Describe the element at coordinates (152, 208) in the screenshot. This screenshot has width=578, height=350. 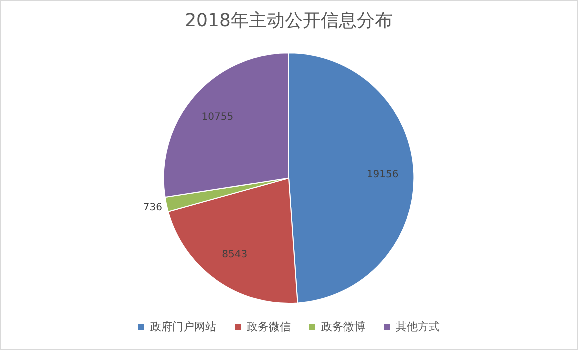
I see `data-label: 736` at that location.